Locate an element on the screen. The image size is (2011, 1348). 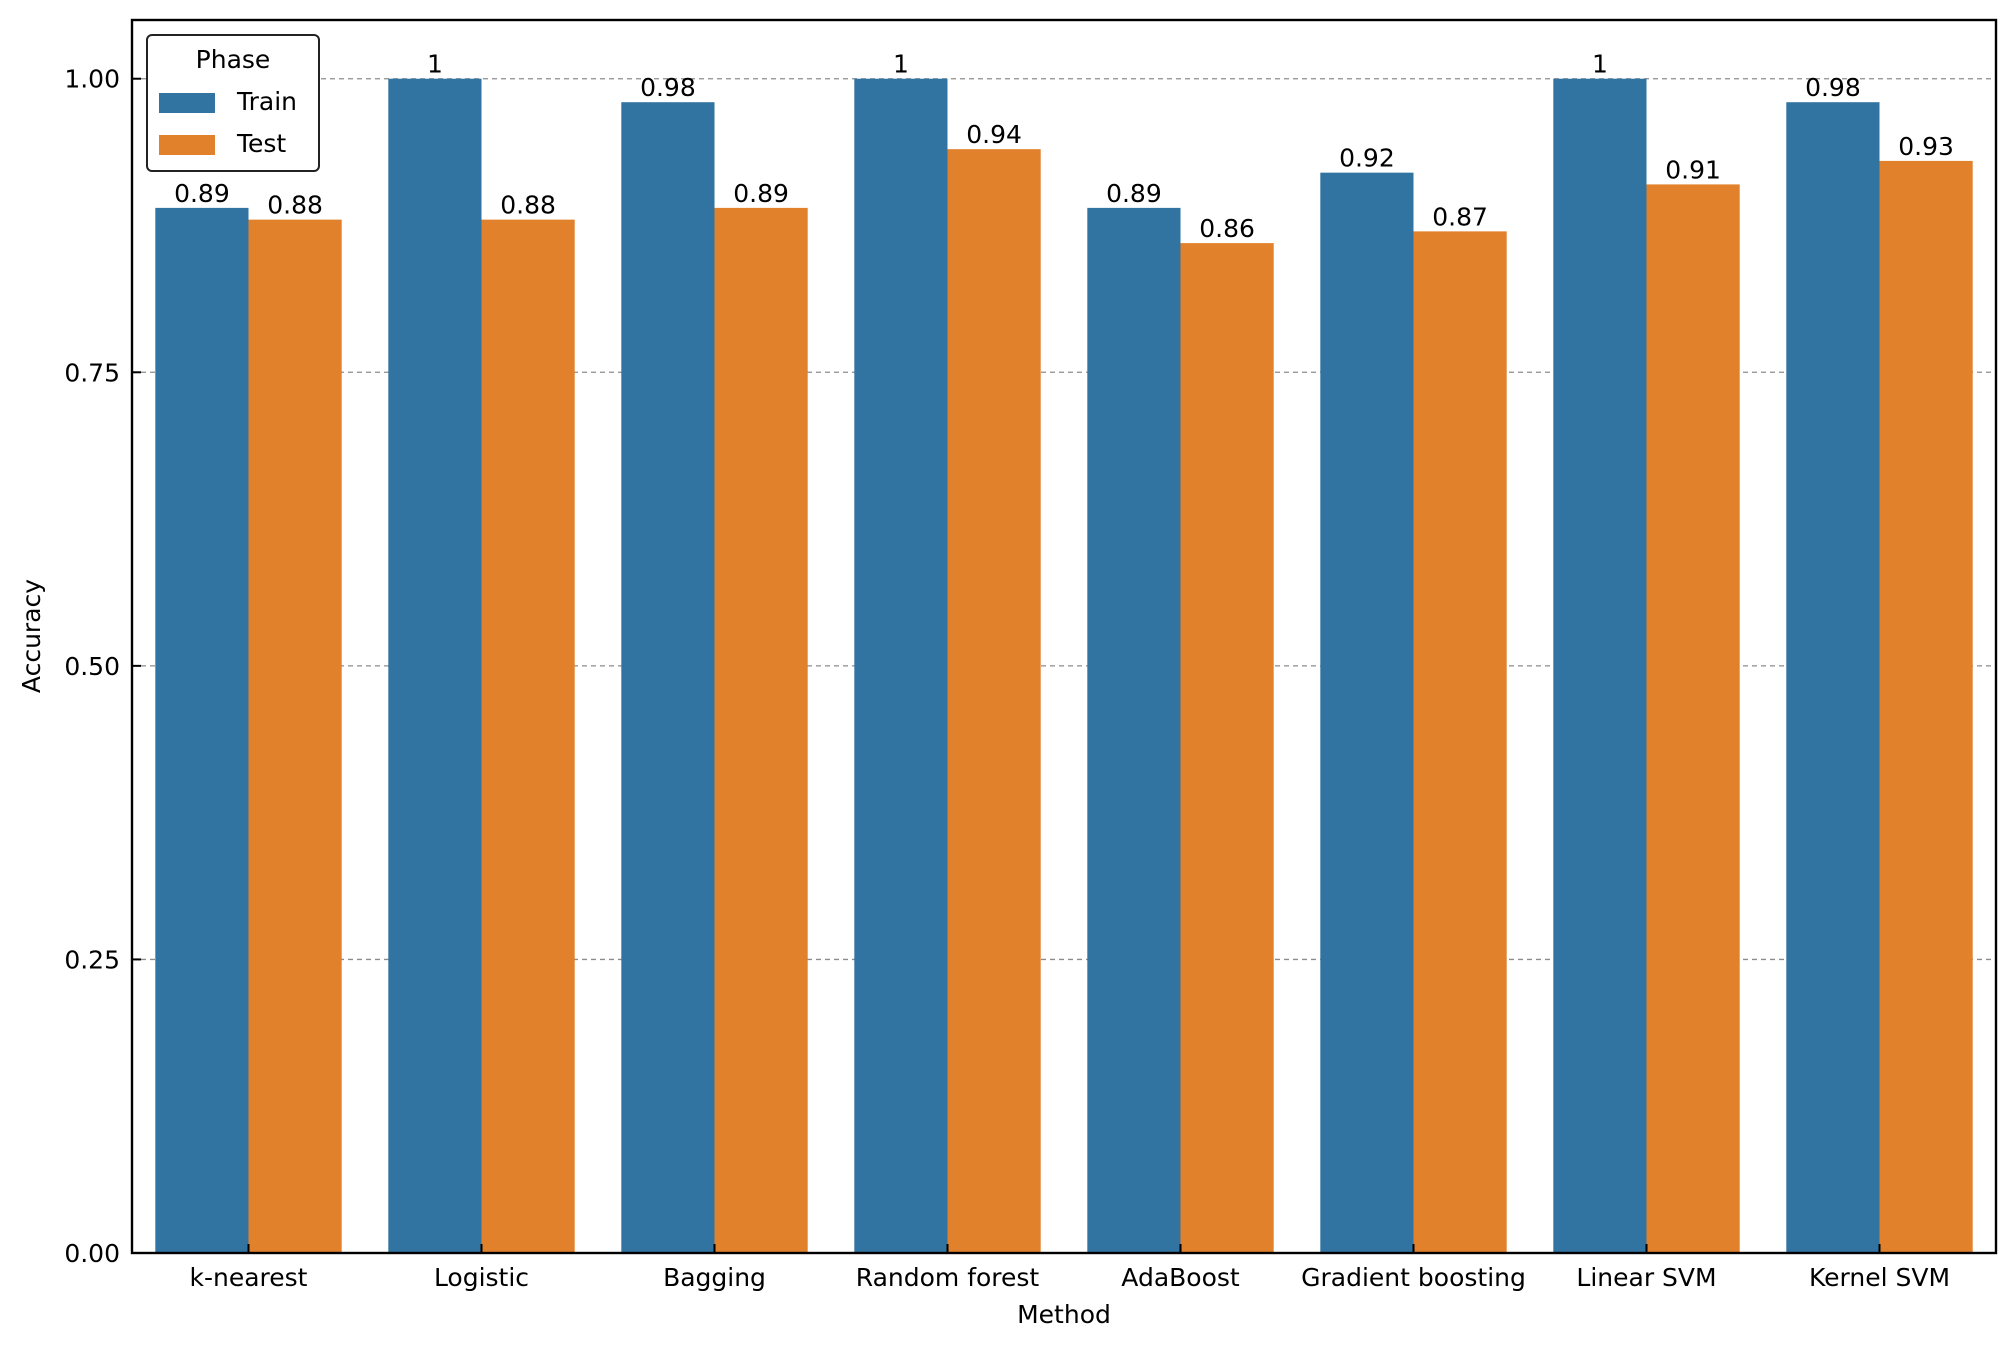
y-tick-label: 0.75 is located at coordinates (92, 372).